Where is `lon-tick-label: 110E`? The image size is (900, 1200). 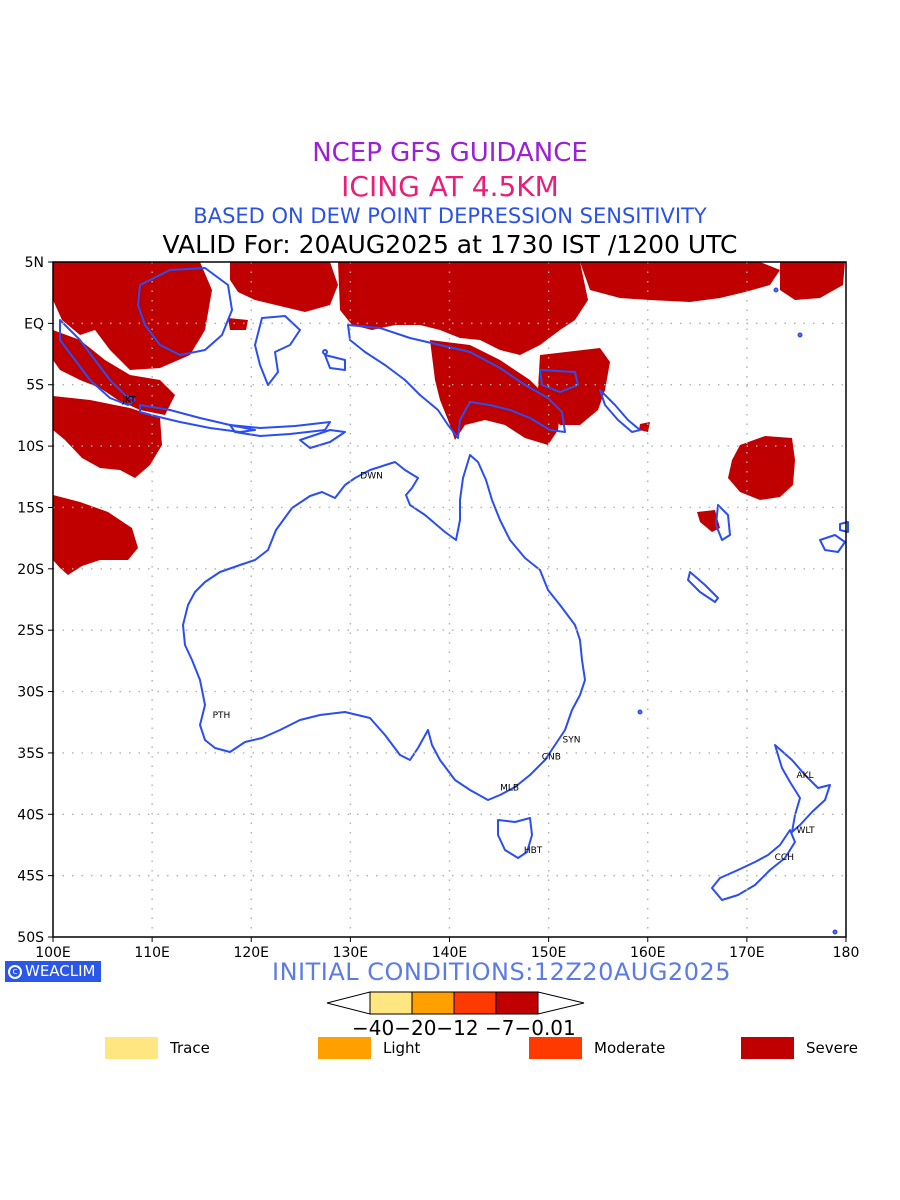 lon-tick-label: 110E is located at coordinates (152, 953).